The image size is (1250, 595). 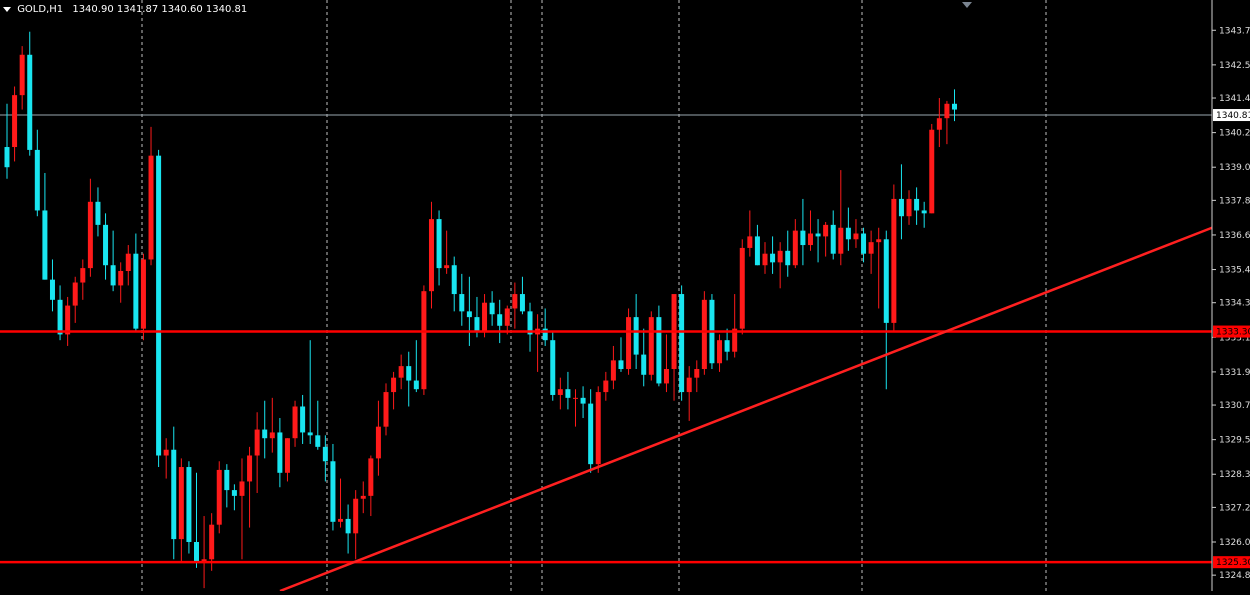 What do you see at coordinates (1234, 441) in the screenshot?
I see `price-tick-label: 1329.55` at bounding box center [1234, 441].